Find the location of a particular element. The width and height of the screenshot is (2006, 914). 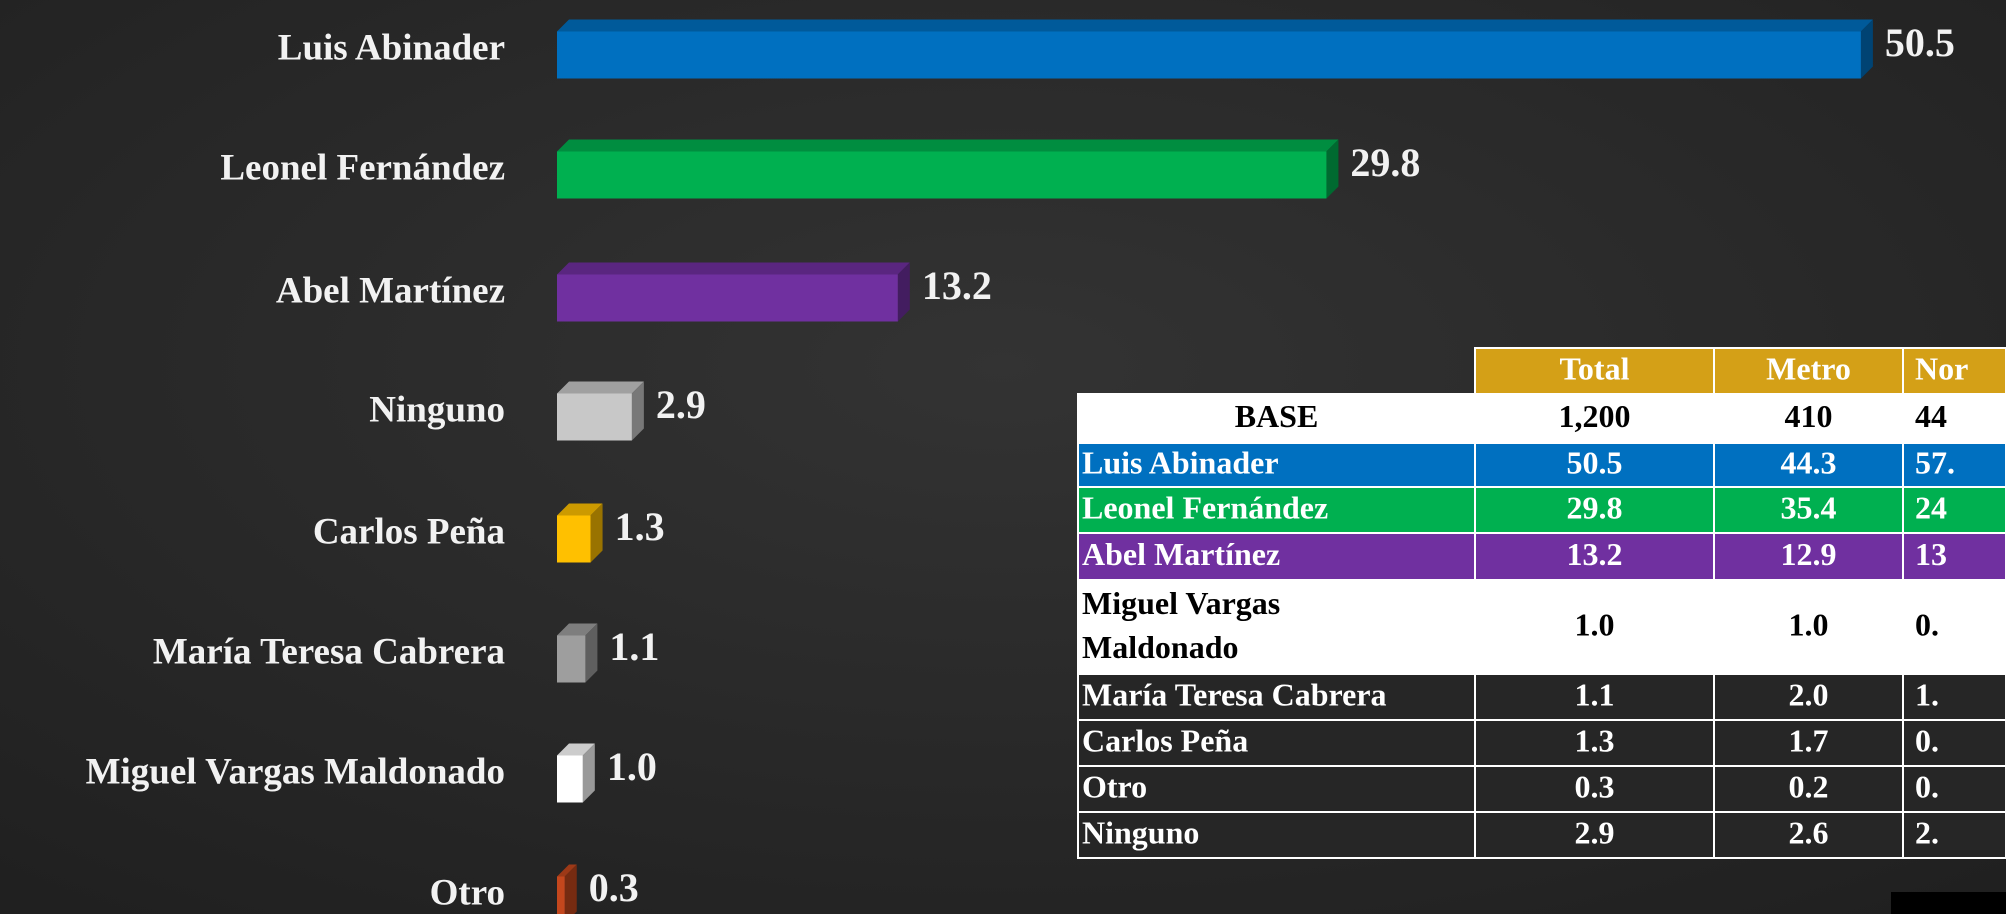

corner-block is located at coordinates (1948, 903).